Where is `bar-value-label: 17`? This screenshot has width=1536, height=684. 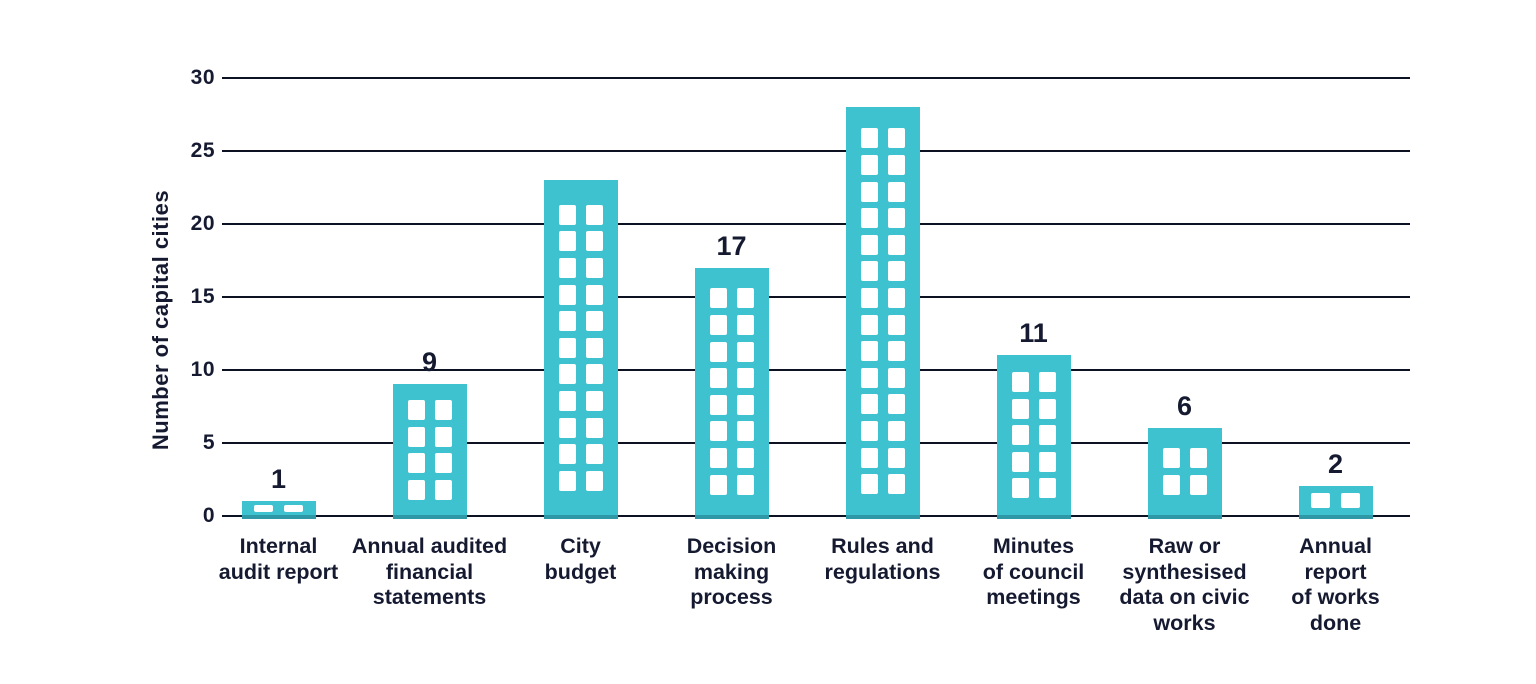
bar-value-label: 17 is located at coordinates (731, 245).